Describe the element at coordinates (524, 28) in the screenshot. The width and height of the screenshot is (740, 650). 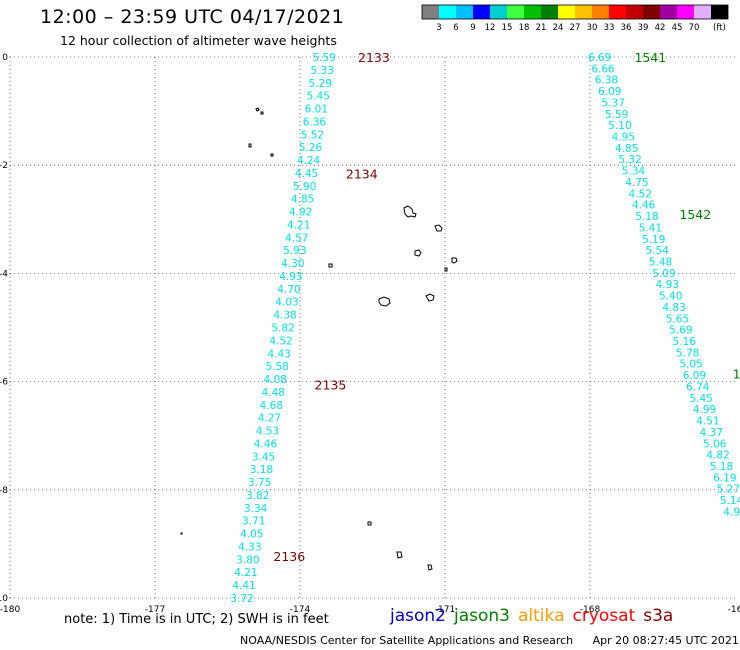
I see `color-scale-label: 18` at that location.